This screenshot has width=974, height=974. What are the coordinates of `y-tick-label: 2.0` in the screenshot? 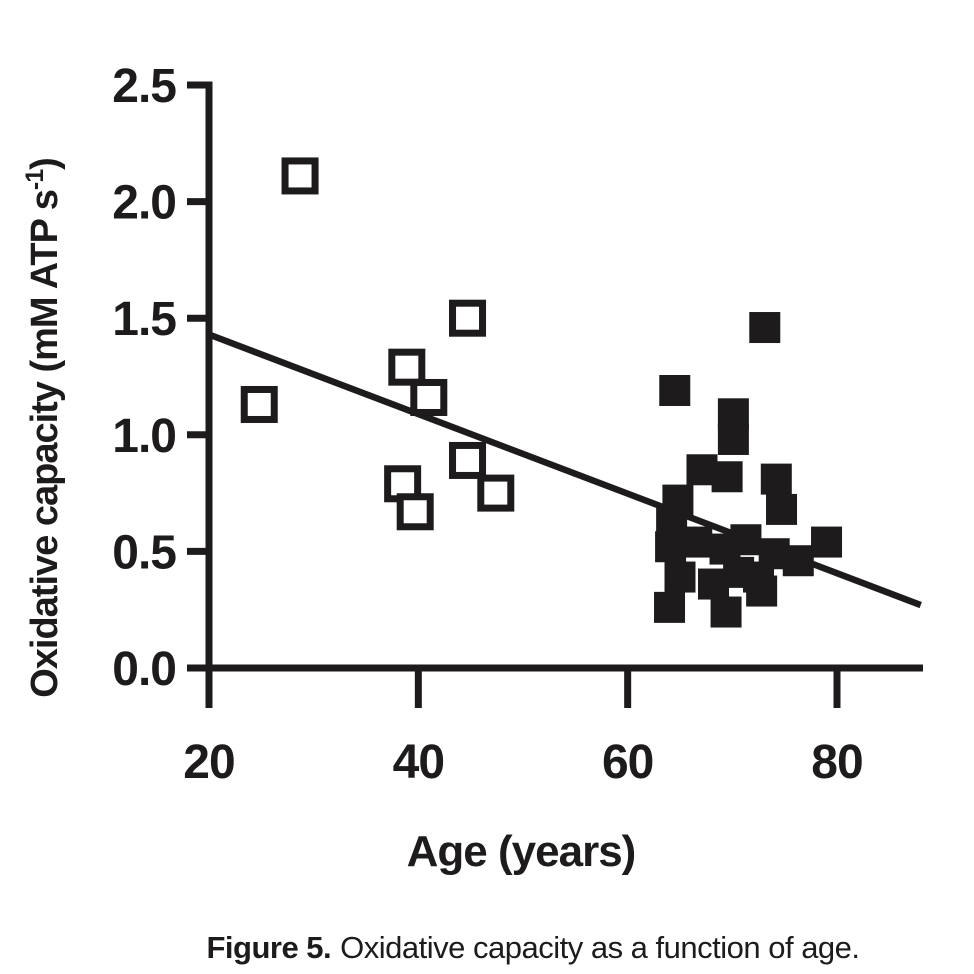 It's located at (144, 203).